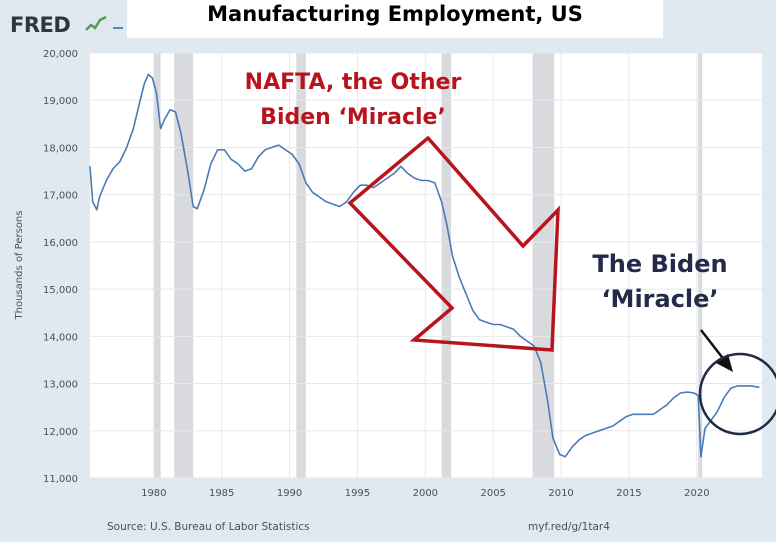 The width and height of the screenshot is (776, 542). I want to click on chart-title: Manufacturing Employment, US, so click(395, 14).